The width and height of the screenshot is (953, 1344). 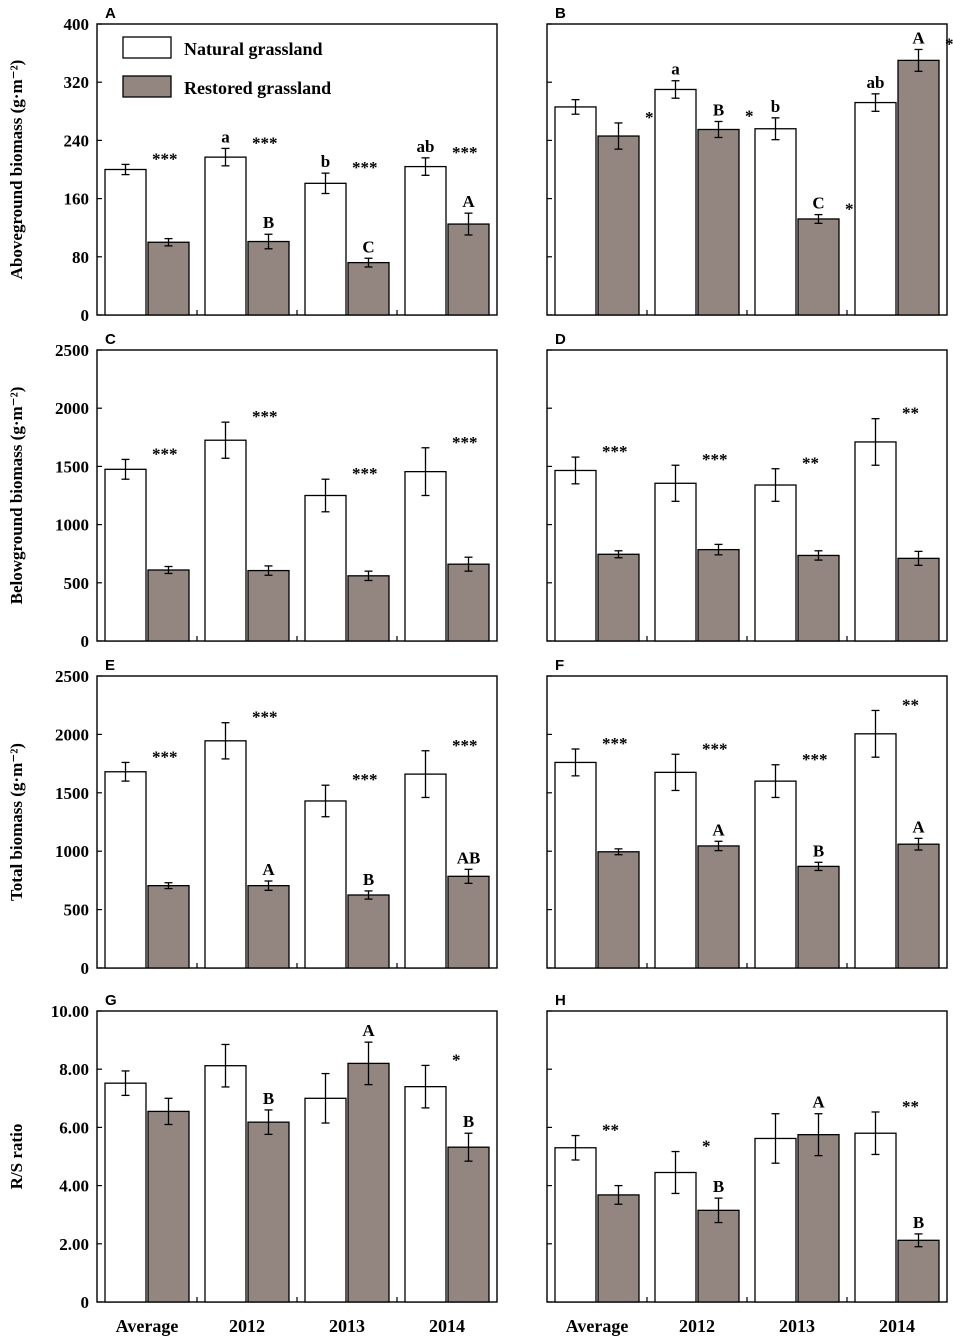 I want to click on x-category-label: 2013, so click(x=347, y=1326).